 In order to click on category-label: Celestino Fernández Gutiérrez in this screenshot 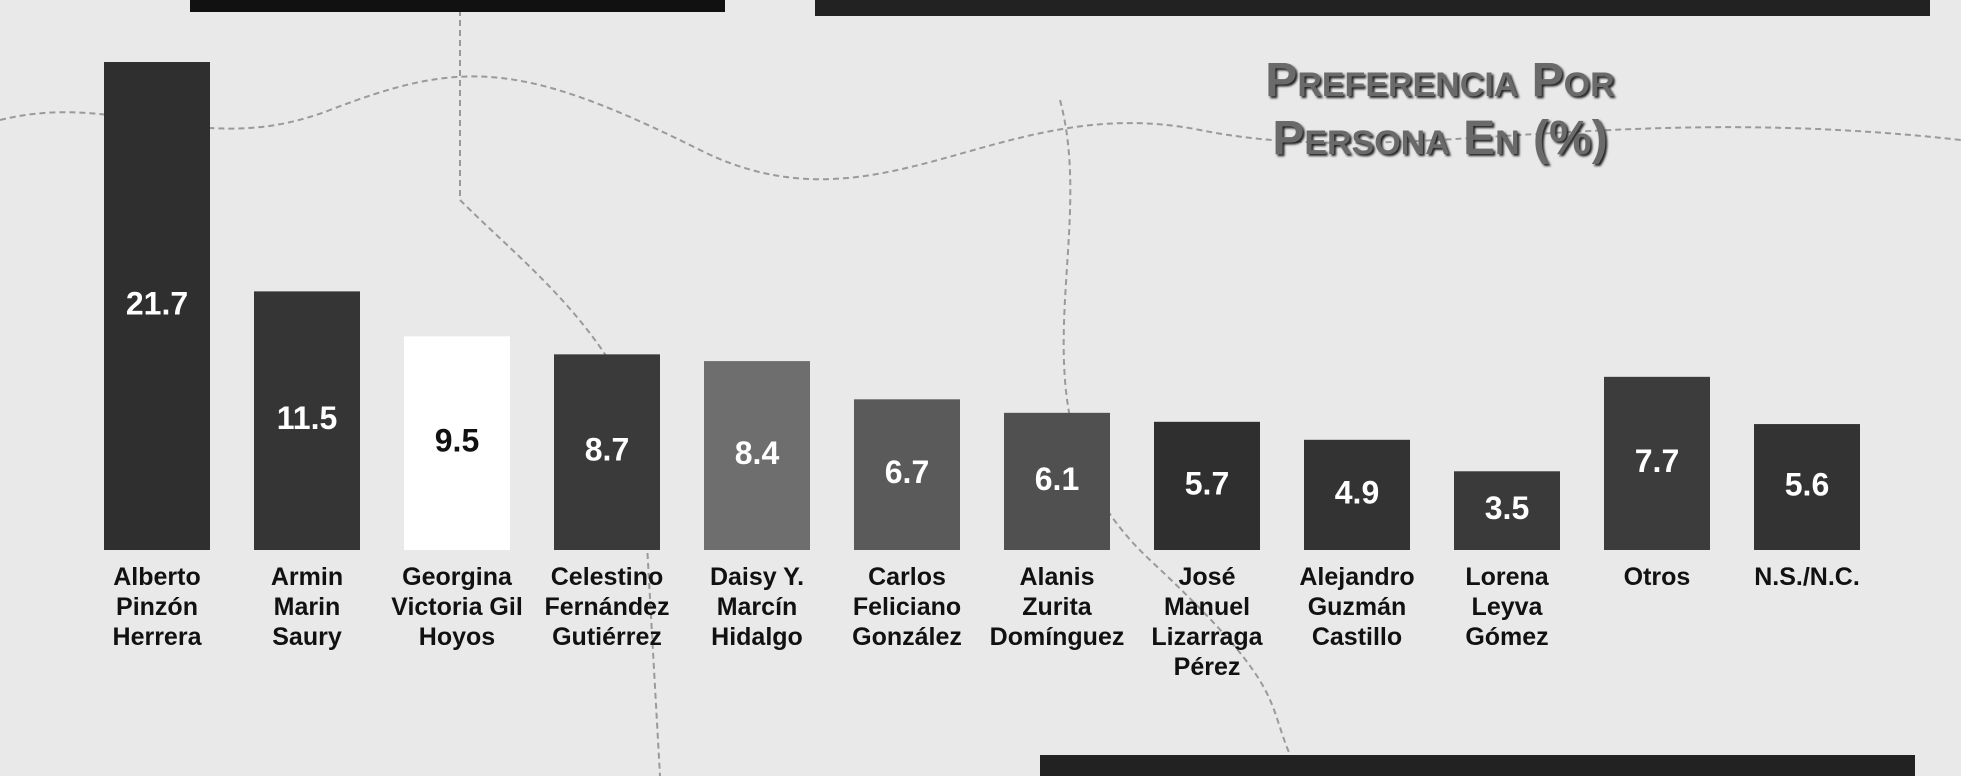, I will do `click(607, 607)`.